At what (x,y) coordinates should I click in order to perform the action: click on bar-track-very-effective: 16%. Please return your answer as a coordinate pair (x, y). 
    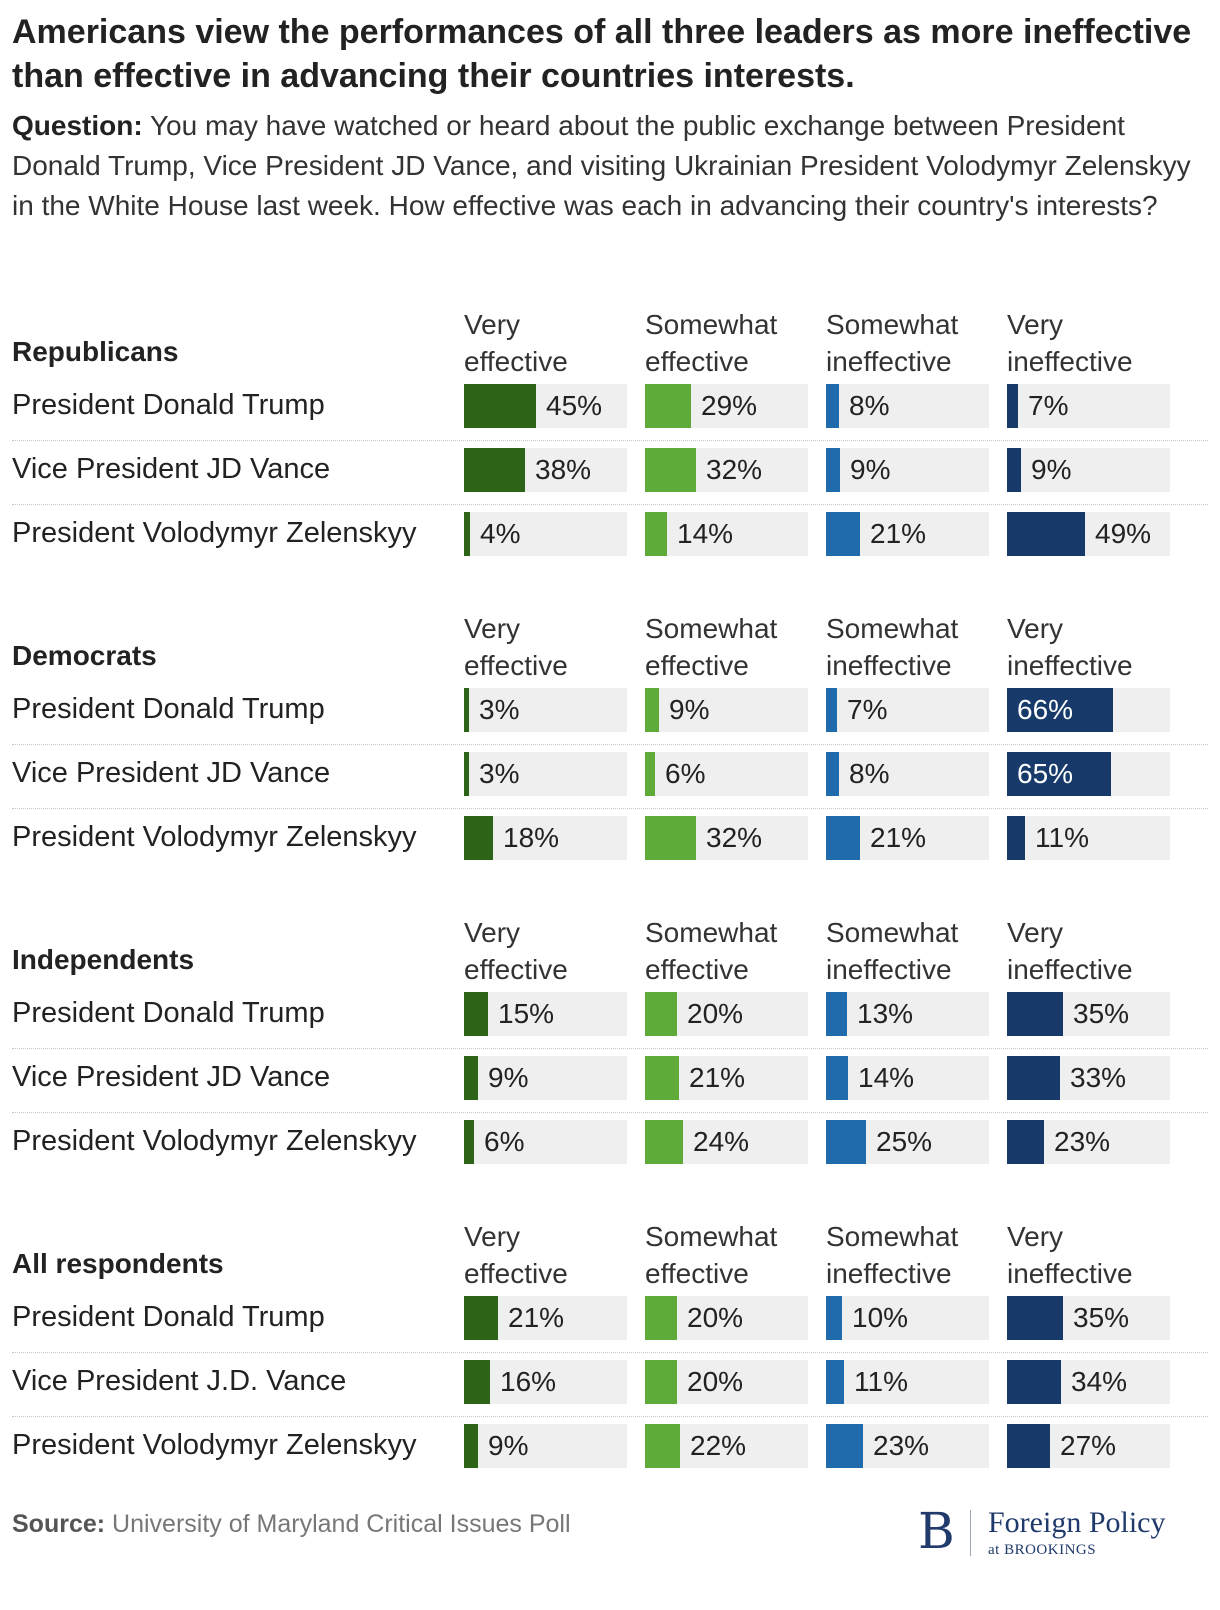
    Looking at the image, I should click on (545, 1382).